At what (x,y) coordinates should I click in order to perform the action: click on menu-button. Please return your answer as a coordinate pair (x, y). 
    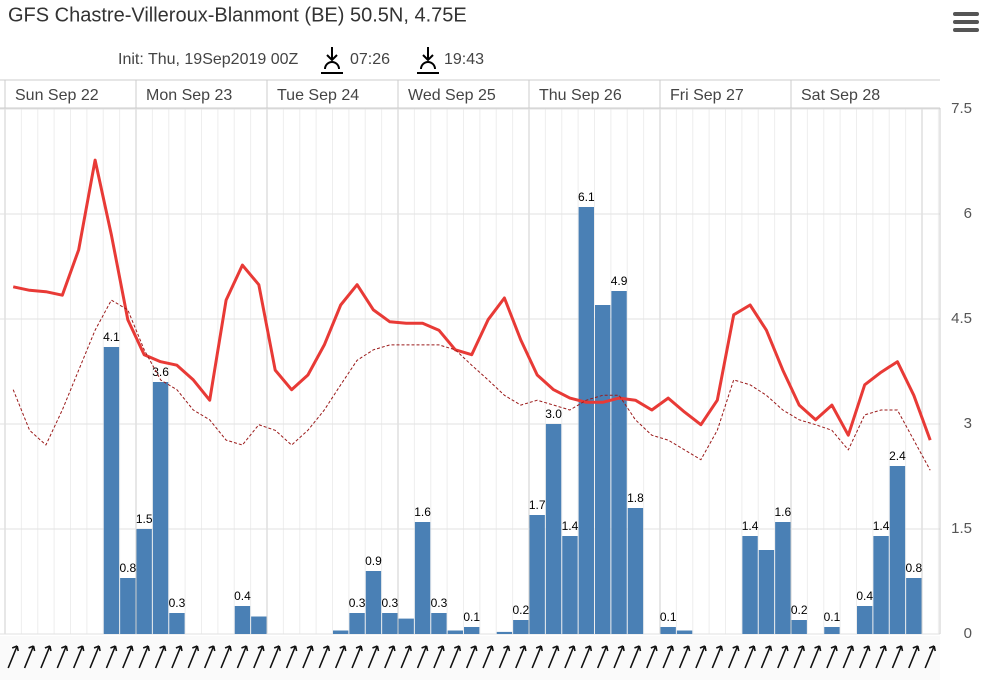
    Looking at the image, I should click on (966, 22).